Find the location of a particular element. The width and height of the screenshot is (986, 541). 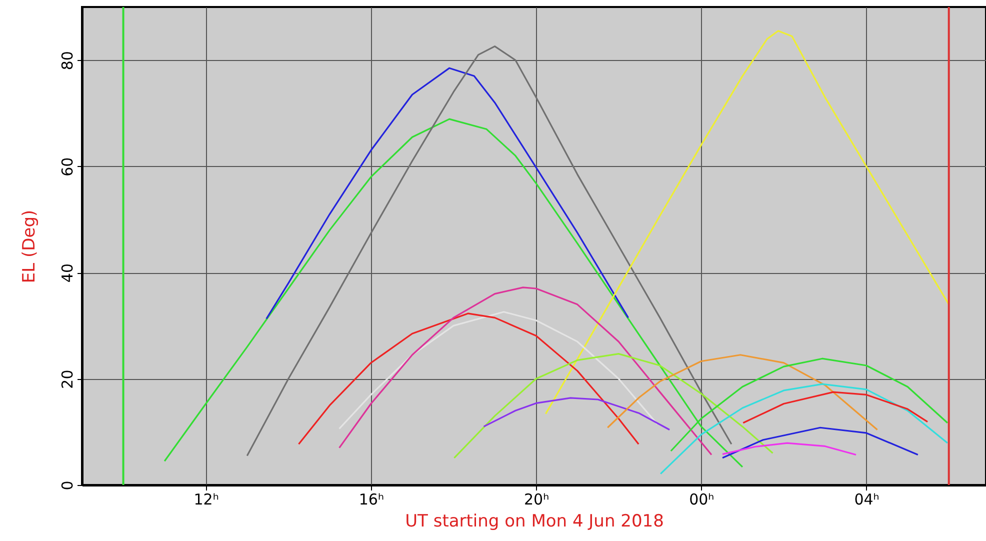

y-tick-label: 60 is located at coordinates (67, 166).